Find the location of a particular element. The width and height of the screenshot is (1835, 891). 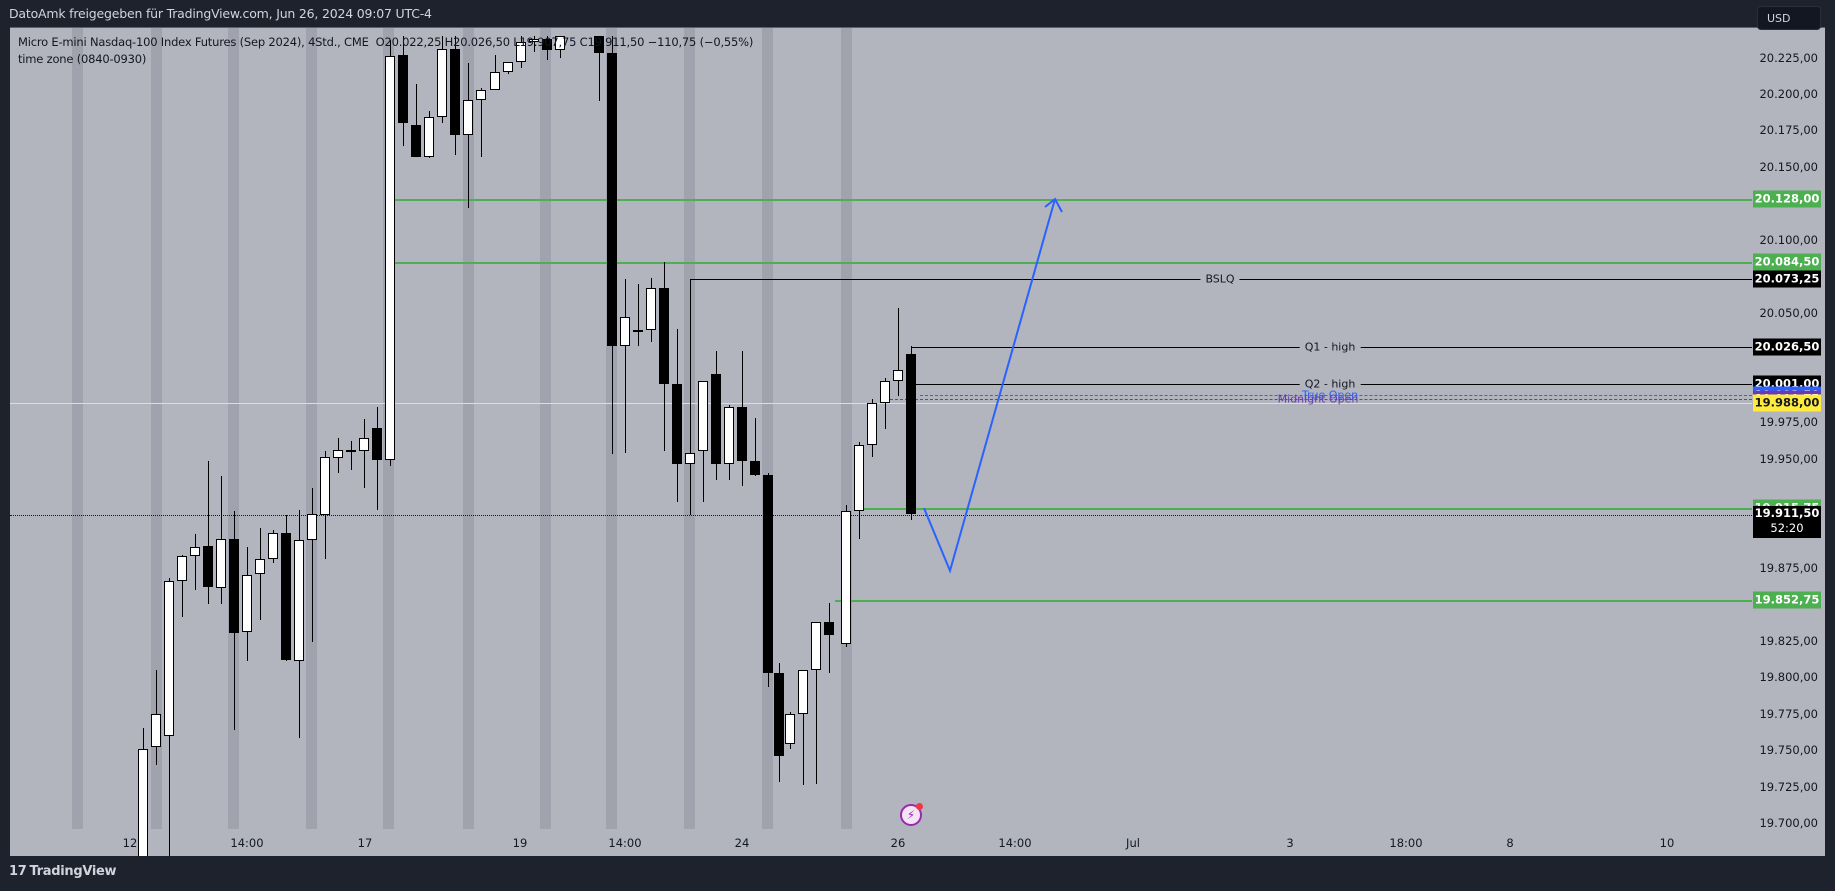

price-tag: 19.988,00 is located at coordinates (1787, 403).